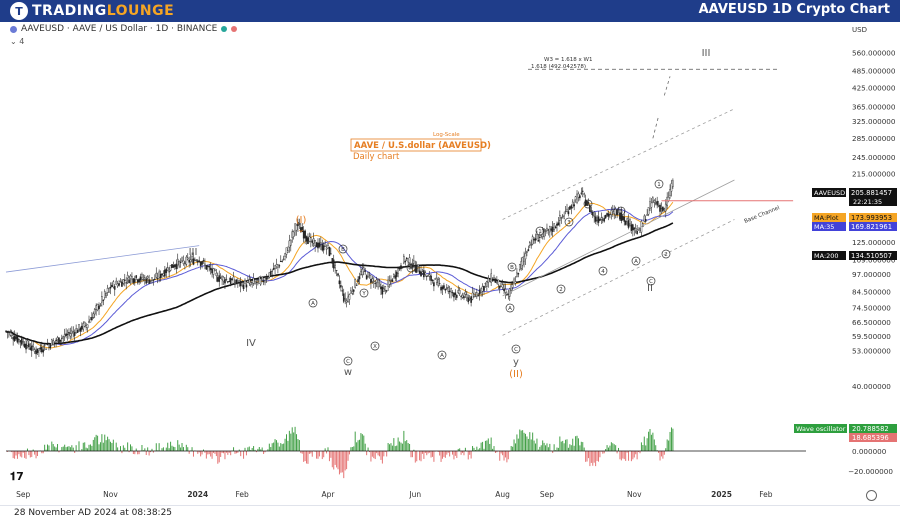 The height and width of the screenshot is (523, 900). I want to click on wave-label: III, so click(193, 252).